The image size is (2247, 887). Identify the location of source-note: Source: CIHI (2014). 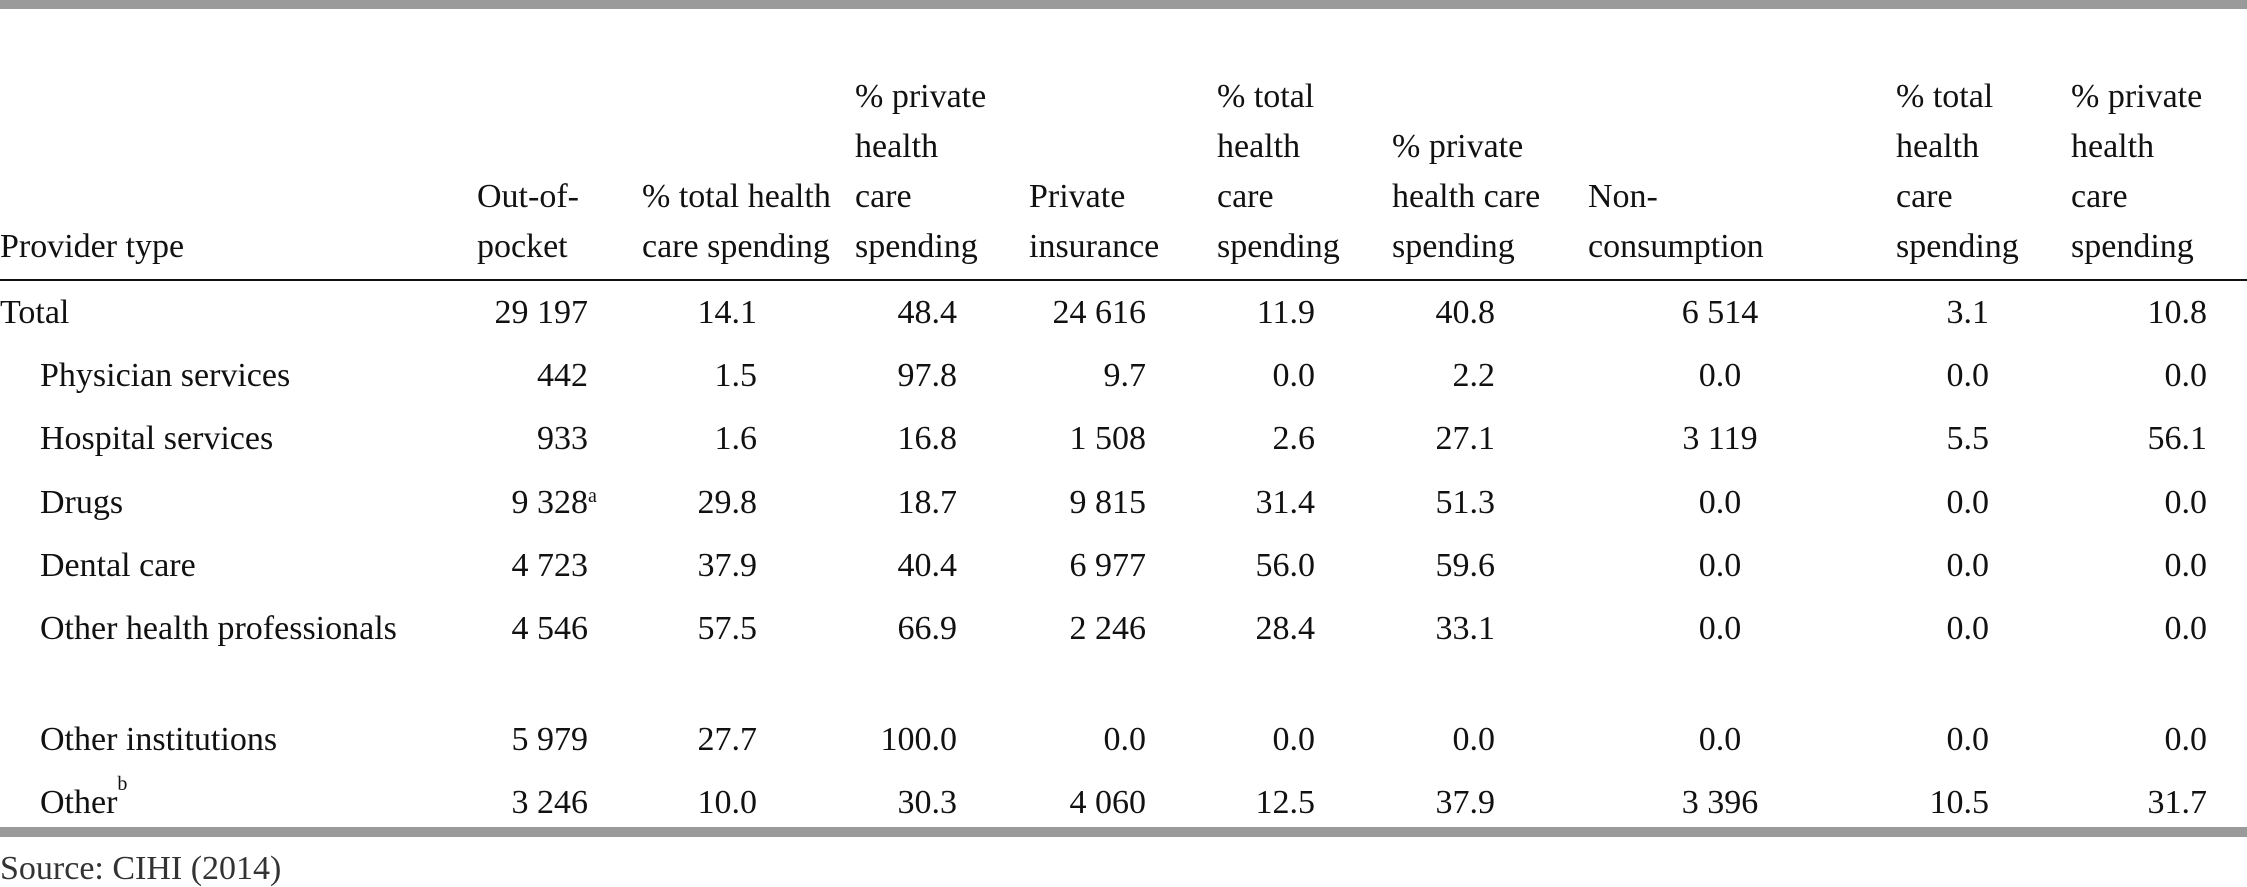
(141, 868).